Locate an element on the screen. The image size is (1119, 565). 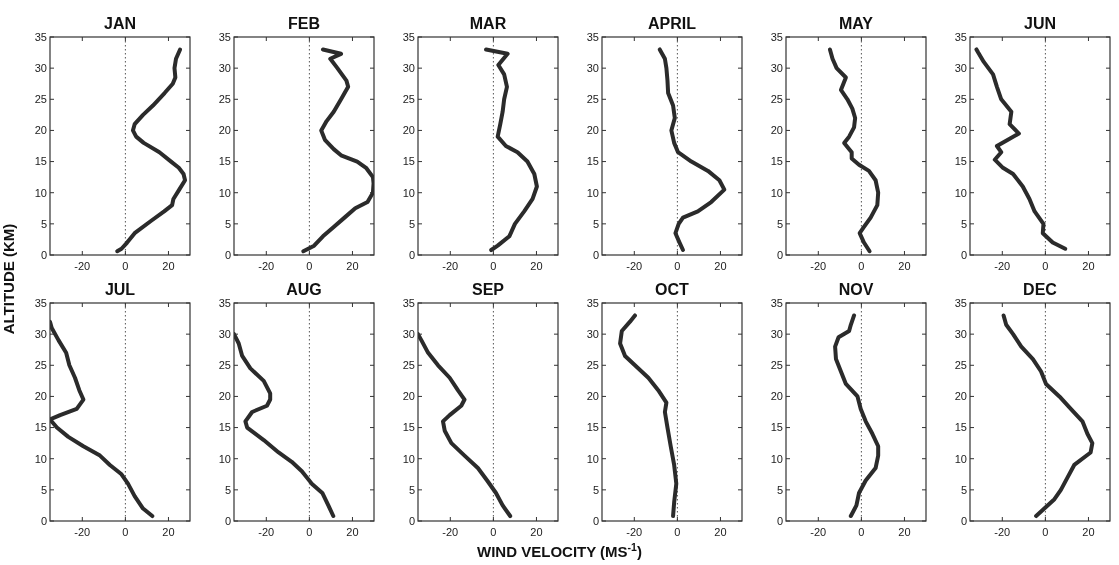
chart-title: APRIL is located at coordinates (672, 23).